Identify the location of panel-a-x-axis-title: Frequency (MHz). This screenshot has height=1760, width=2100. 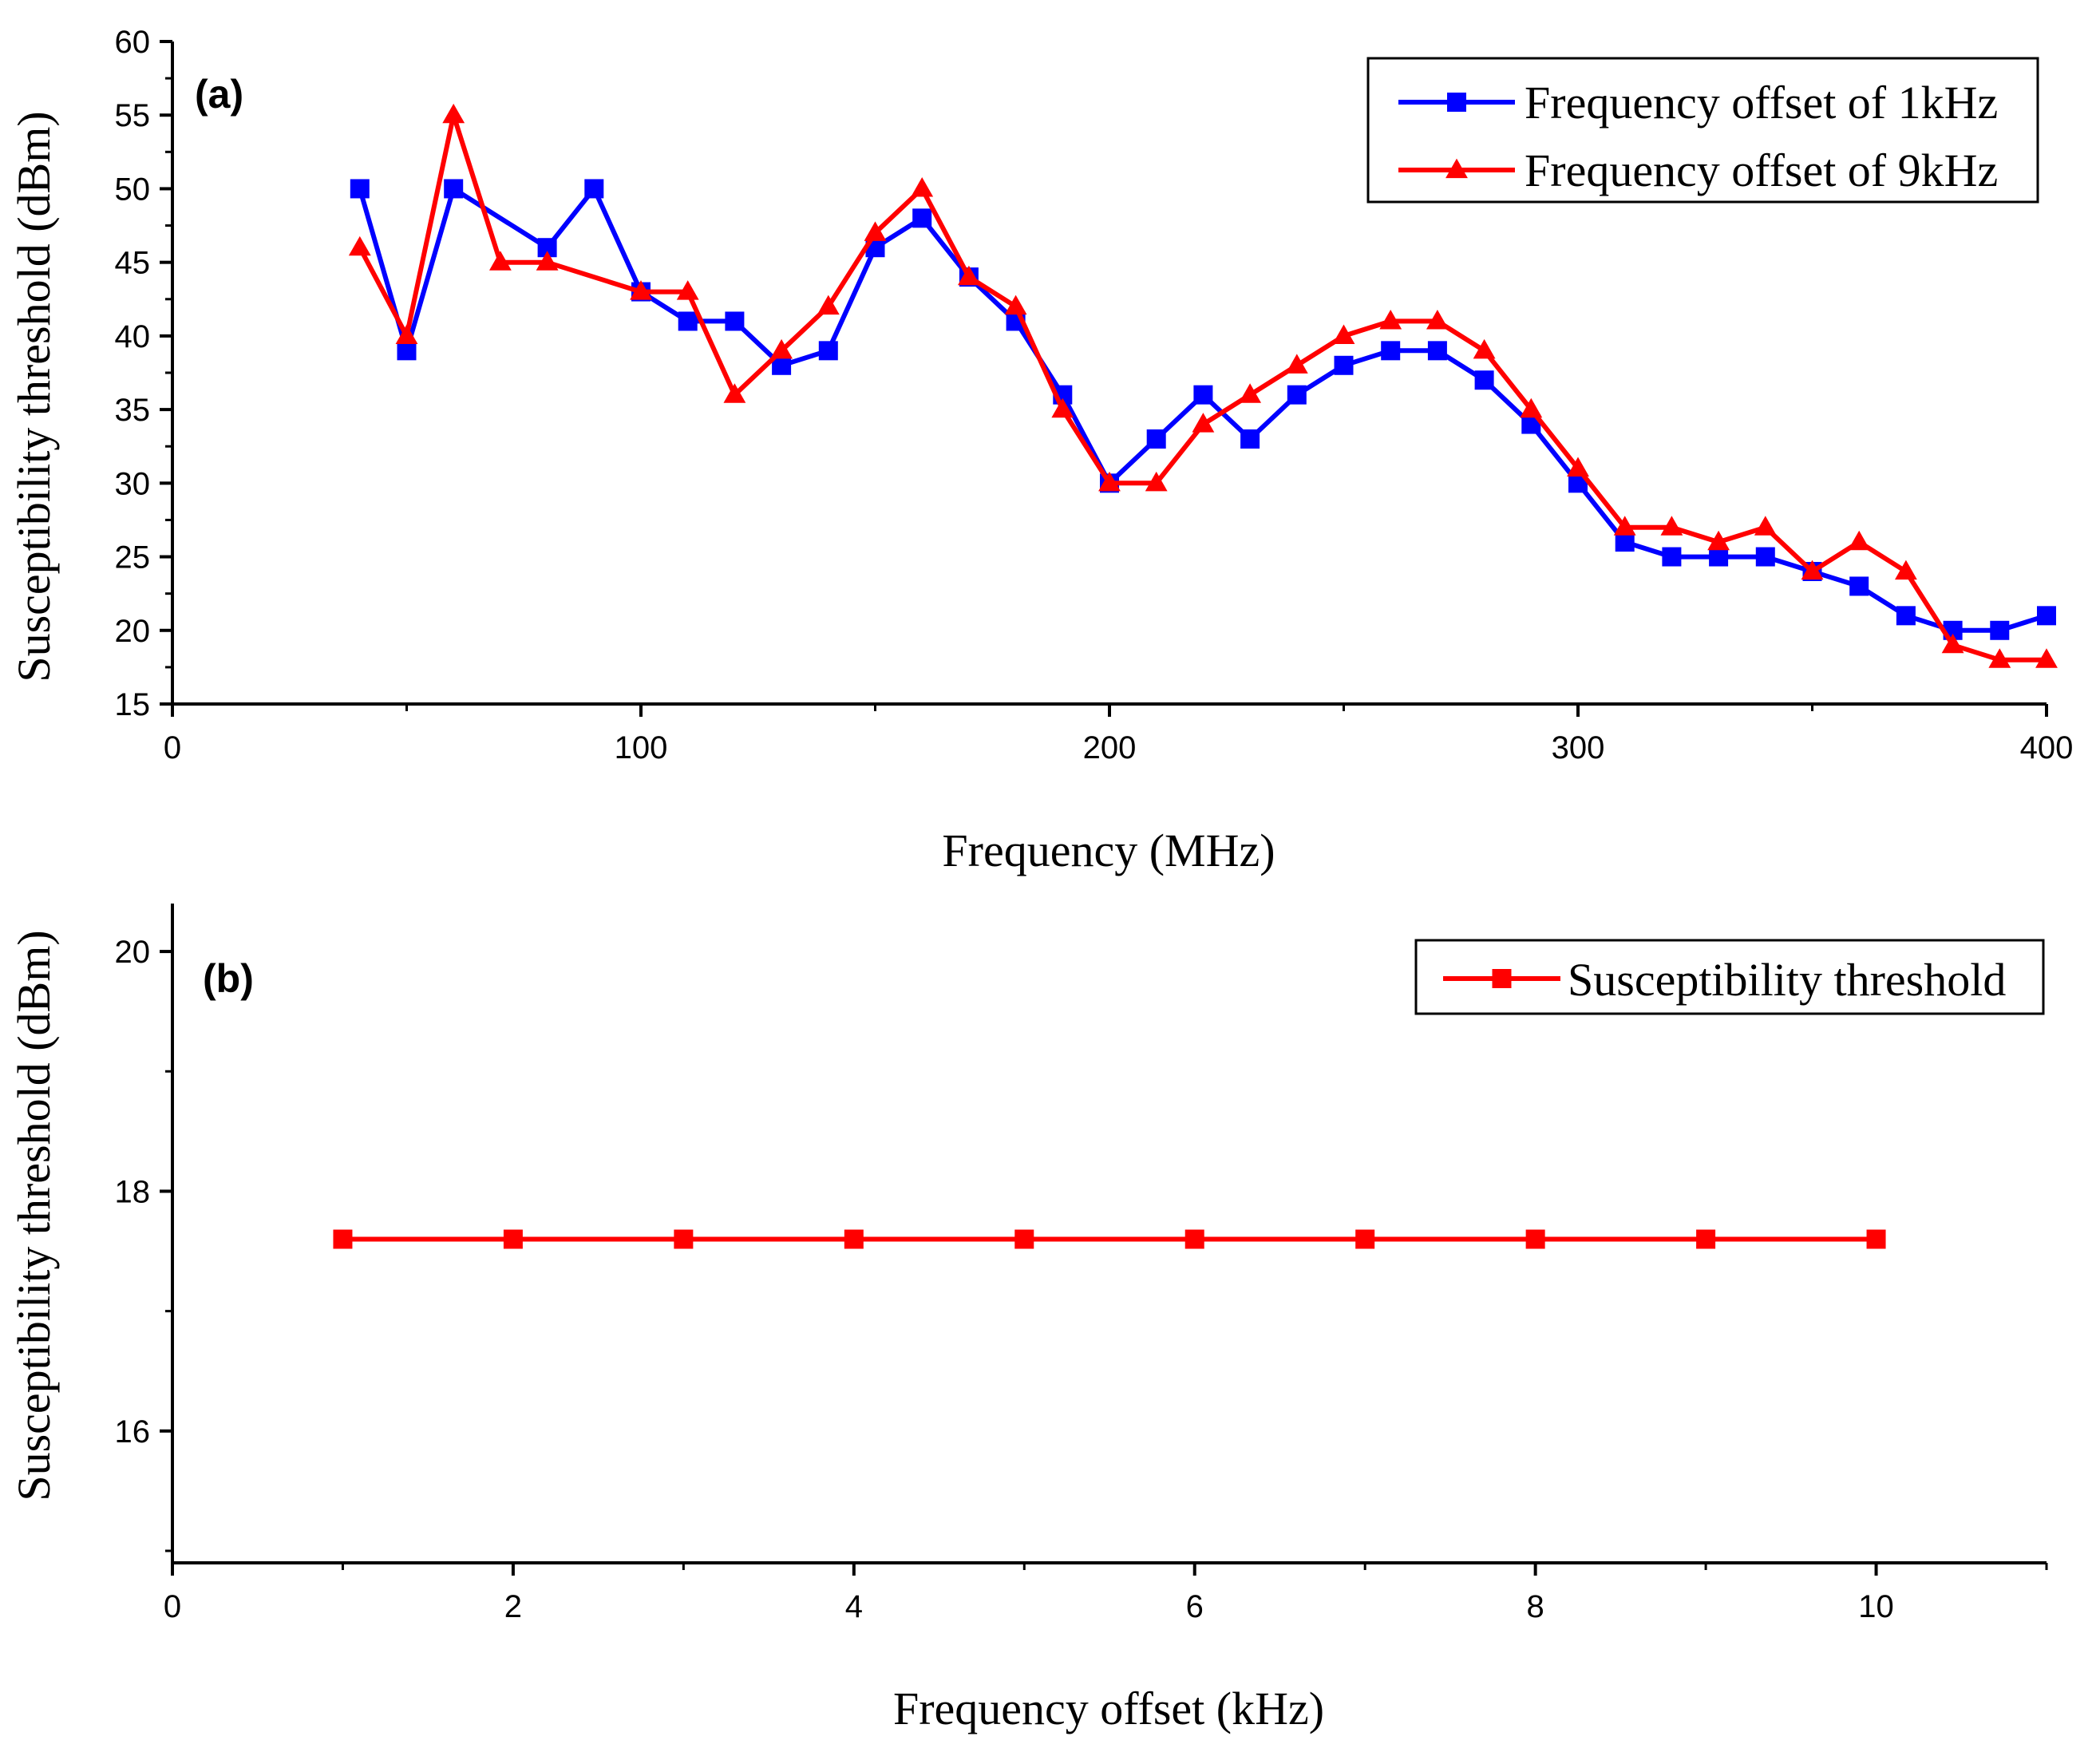
(1108, 851).